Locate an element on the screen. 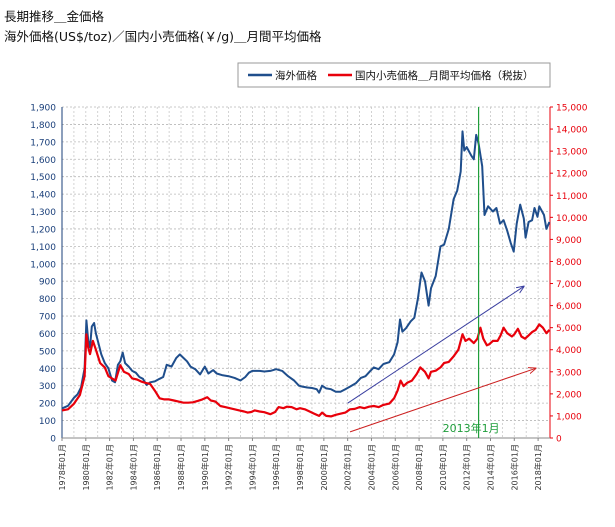  x-tick-label: 1992年01月 is located at coordinates (229, 467).